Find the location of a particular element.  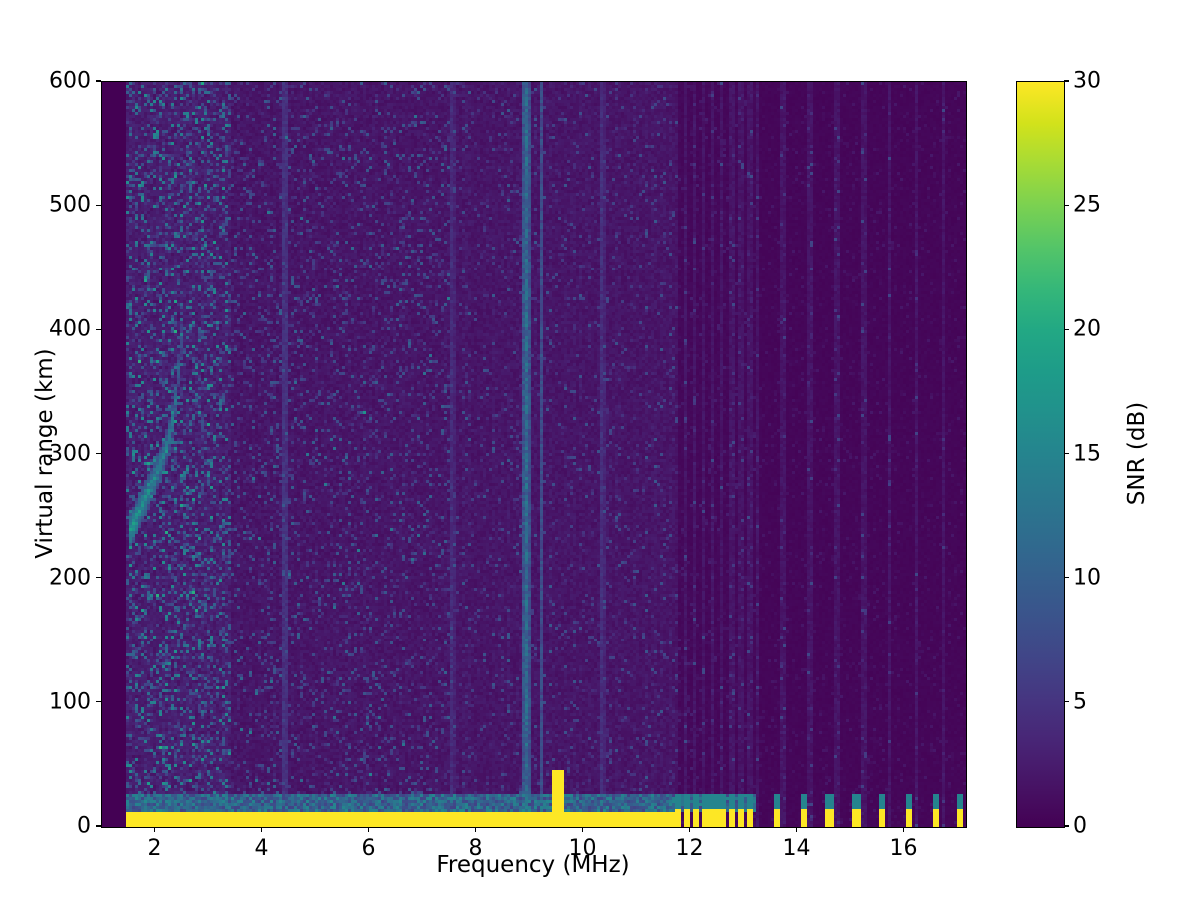

colorbar-tick-label: 0 is located at coordinates (1080, 826).